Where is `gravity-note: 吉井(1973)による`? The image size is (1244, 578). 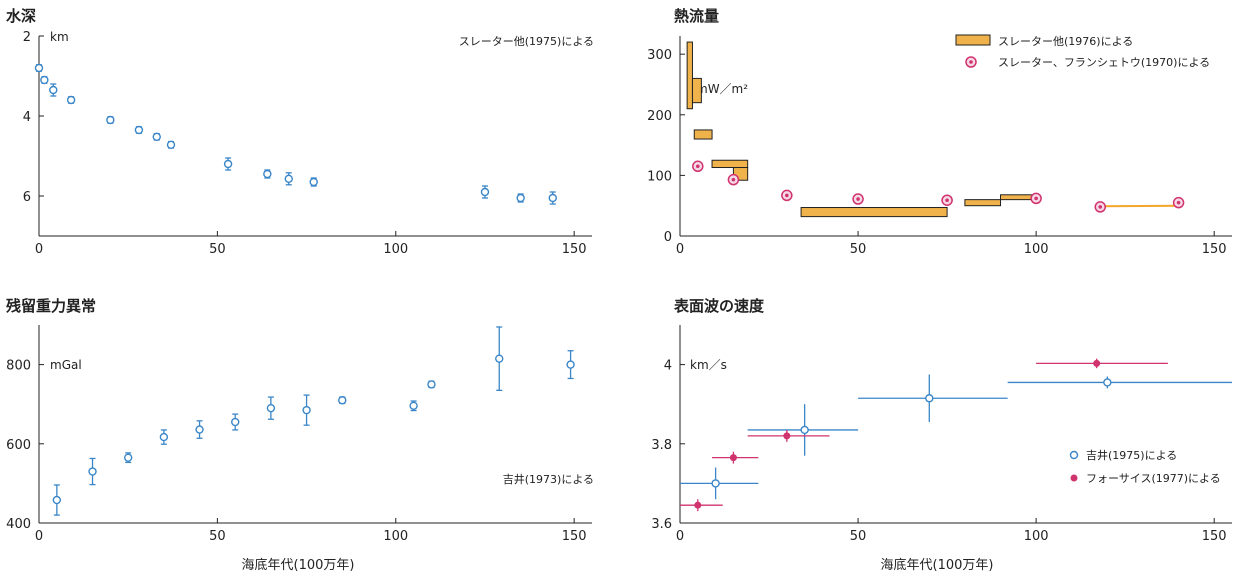 gravity-note: 吉井(1973)による is located at coordinates (548, 479).